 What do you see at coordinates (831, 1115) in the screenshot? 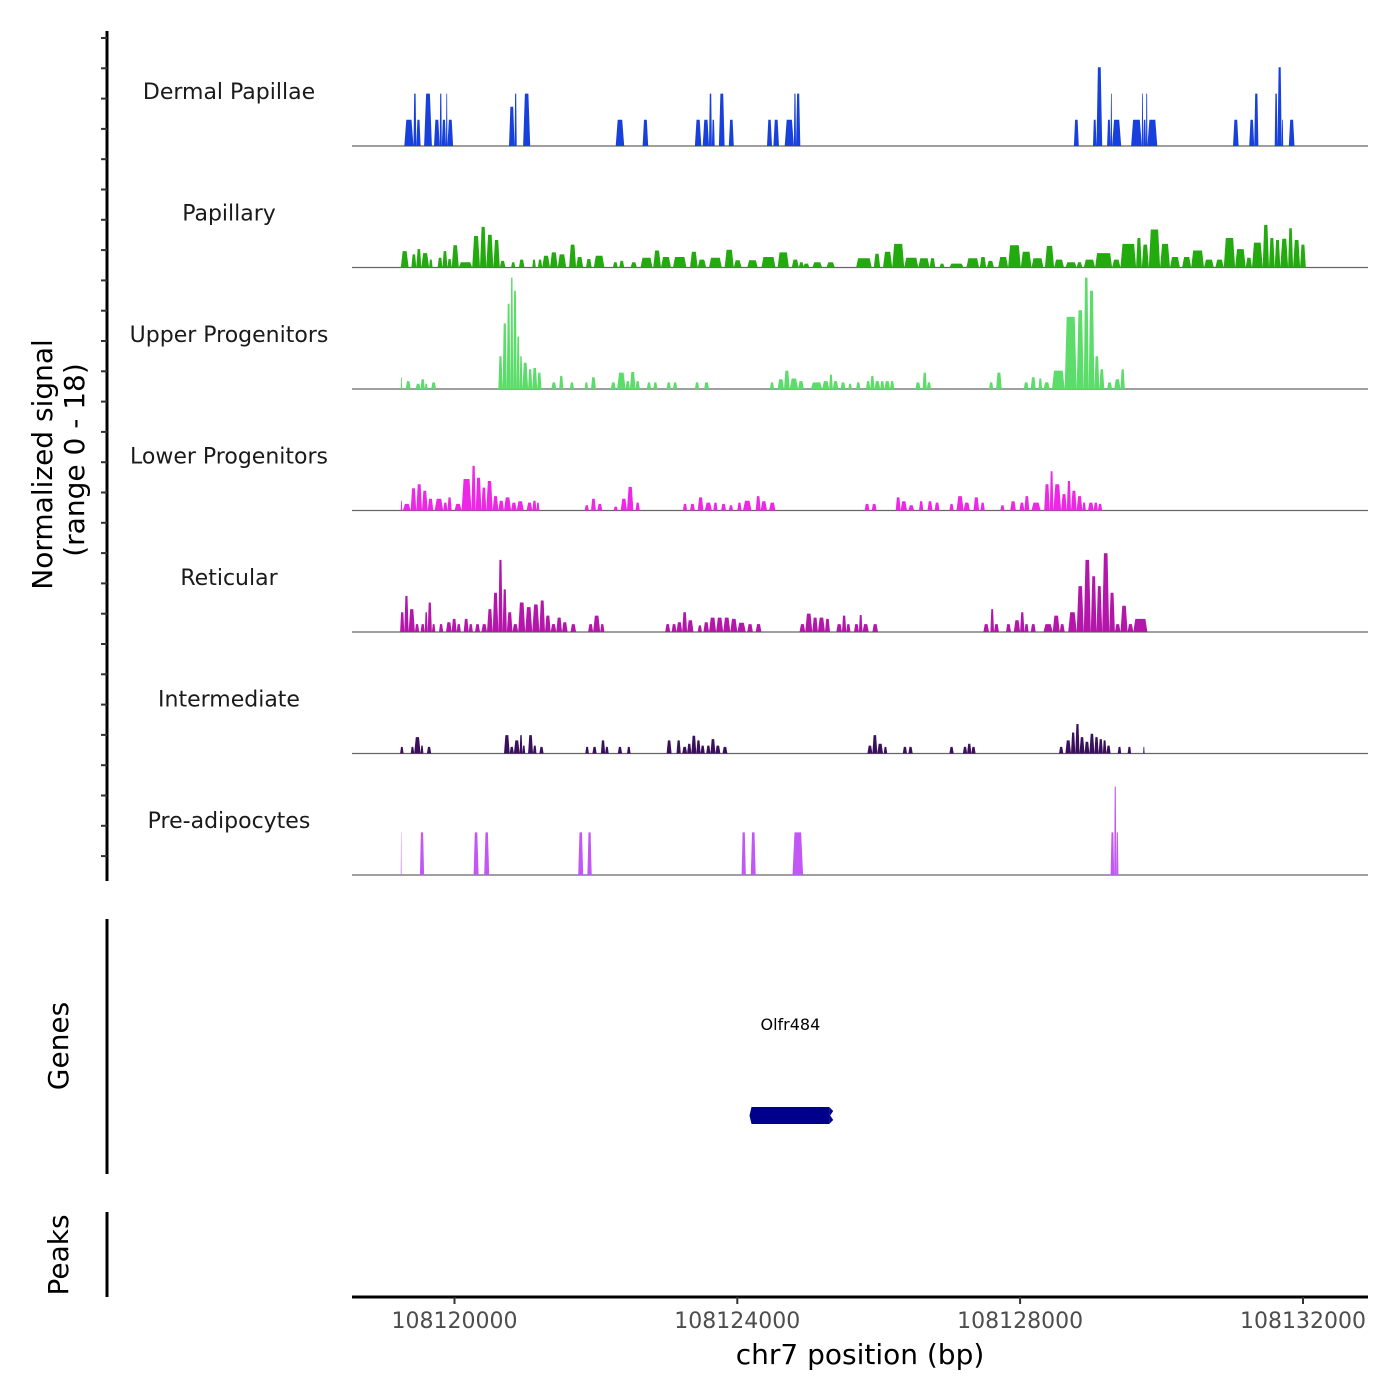
I see `gene-strand-arrow-icon` at bounding box center [831, 1115].